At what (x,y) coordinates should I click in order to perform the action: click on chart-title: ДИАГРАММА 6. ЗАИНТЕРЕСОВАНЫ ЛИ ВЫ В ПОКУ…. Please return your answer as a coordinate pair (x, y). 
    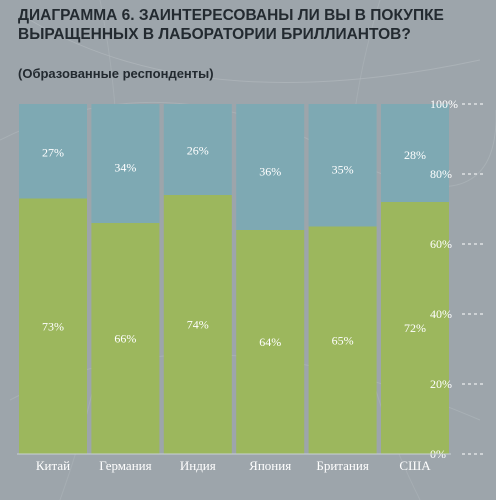
    Looking at the image, I should click on (231, 25).